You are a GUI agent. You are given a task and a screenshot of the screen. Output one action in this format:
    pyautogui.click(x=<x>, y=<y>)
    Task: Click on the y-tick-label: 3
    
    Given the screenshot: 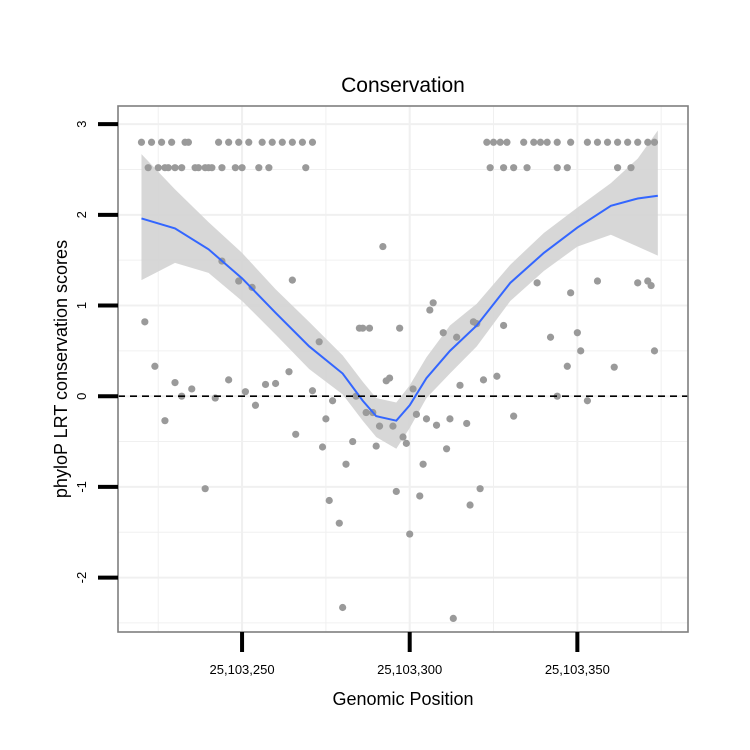 What is the action you would take?
    pyautogui.click(x=81, y=124)
    